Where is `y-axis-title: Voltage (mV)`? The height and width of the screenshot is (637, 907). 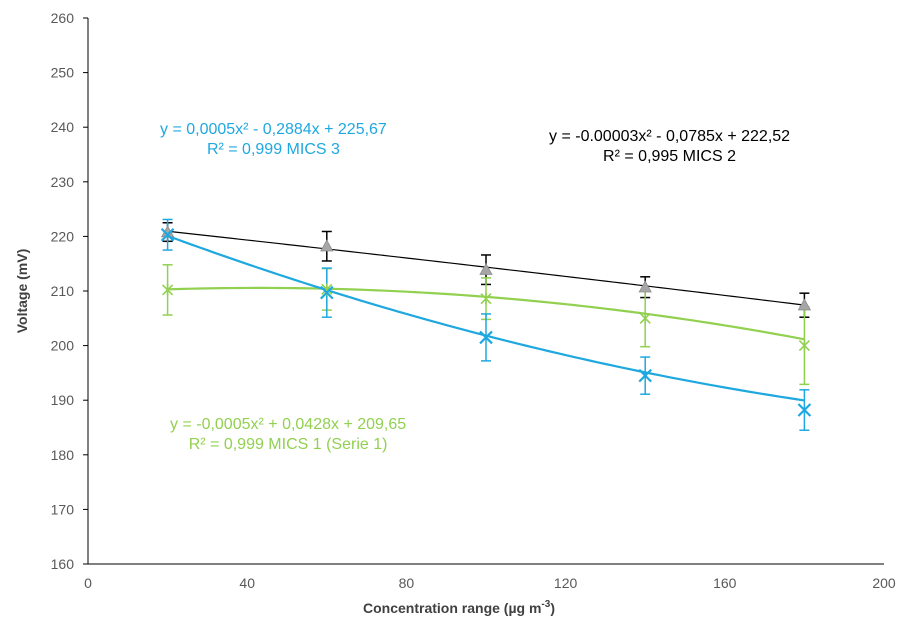 y-axis-title: Voltage (mV) is located at coordinates (22, 291).